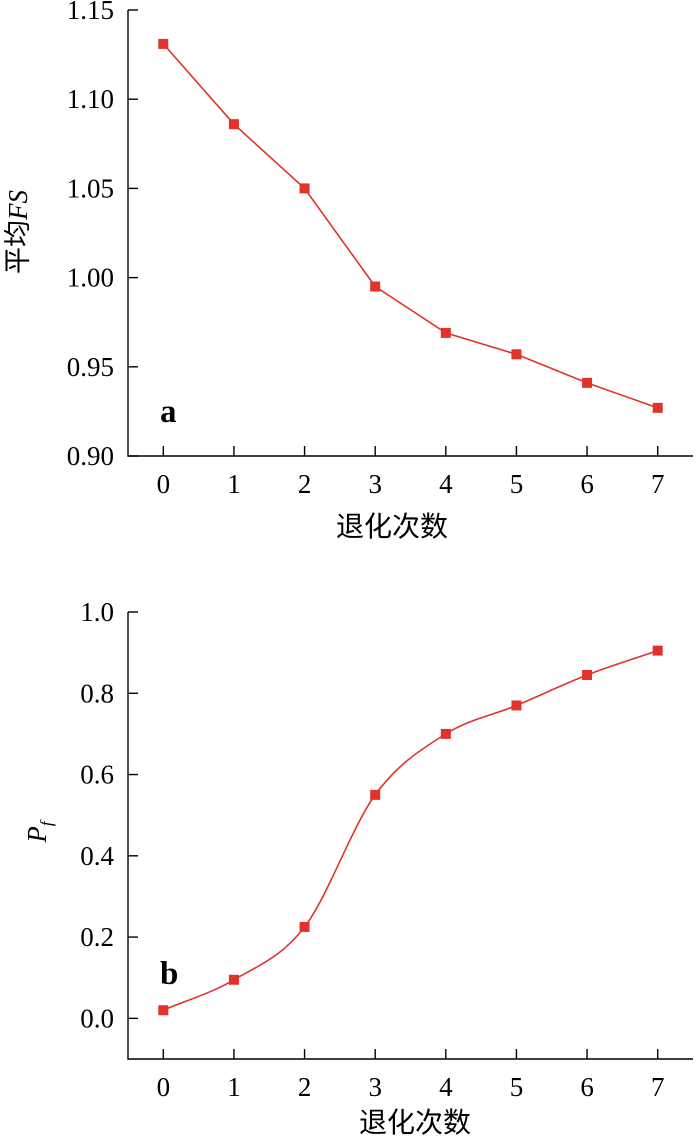 The image size is (700, 1142). What do you see at coordinates (97, 775) in the screenshot?
I see `panel-b-y-tick-label: 0.6` at bounding box center [97, 775].